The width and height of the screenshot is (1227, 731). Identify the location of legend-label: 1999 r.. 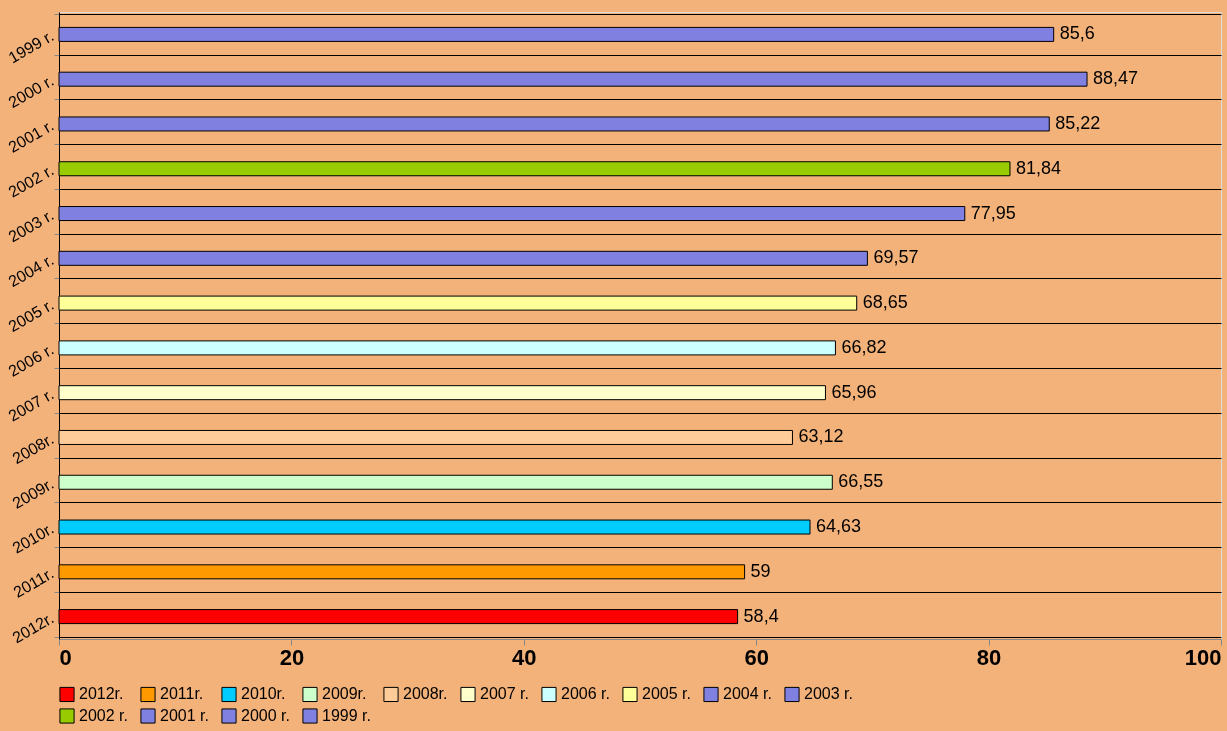
(346, 715).